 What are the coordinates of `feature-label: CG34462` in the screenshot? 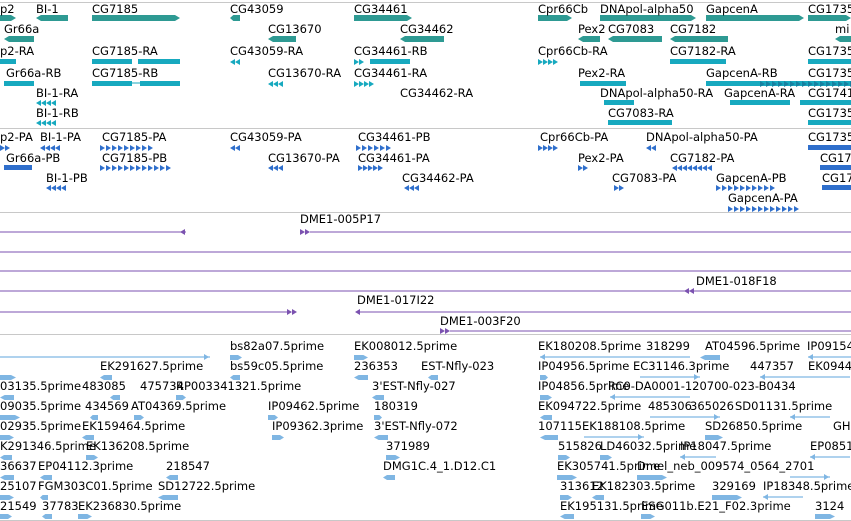 It's located at (427, 29).